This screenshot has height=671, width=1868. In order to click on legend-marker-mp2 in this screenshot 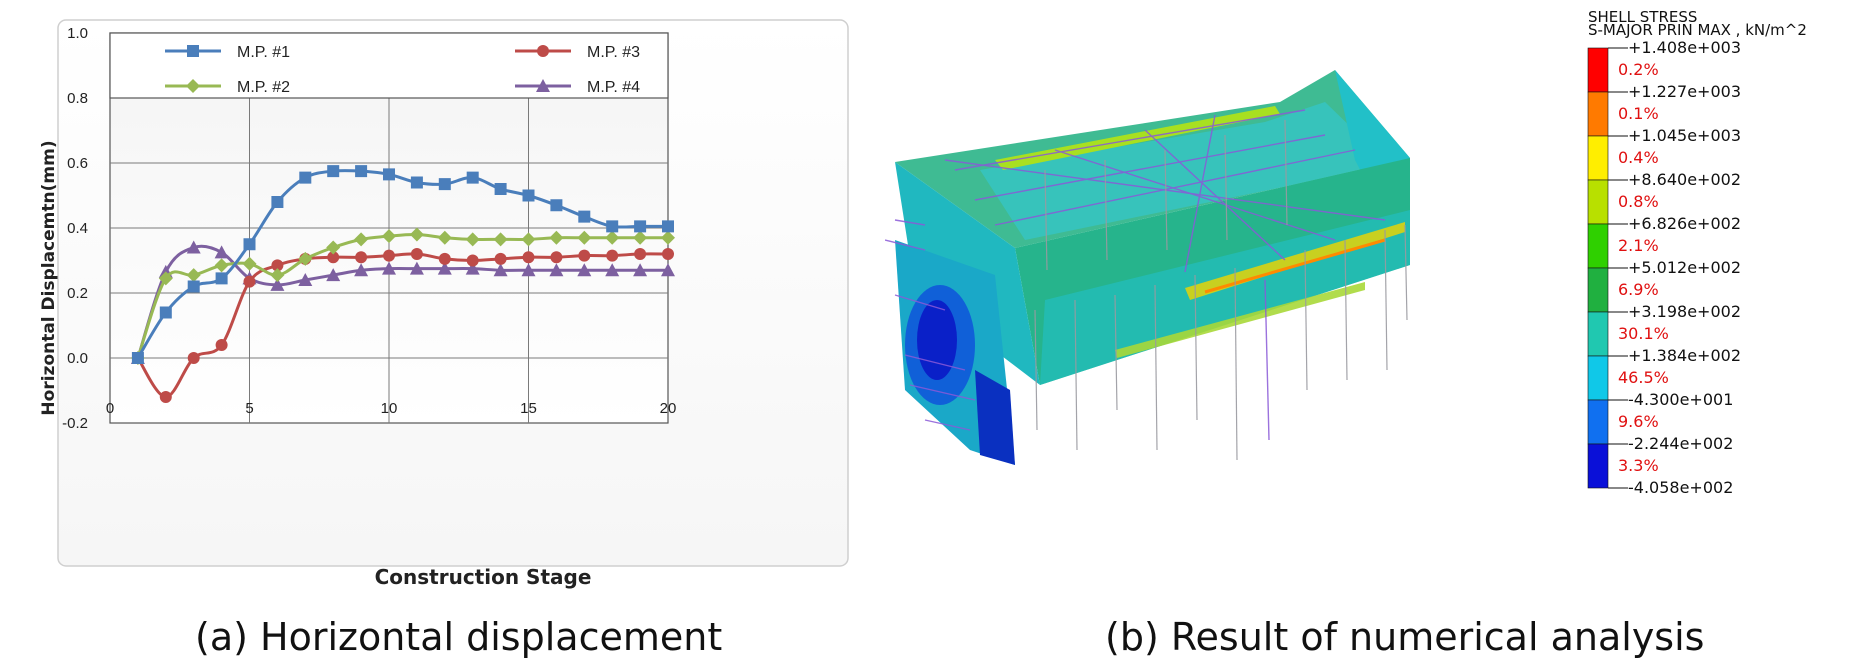, I will do `click(193, 86)`.